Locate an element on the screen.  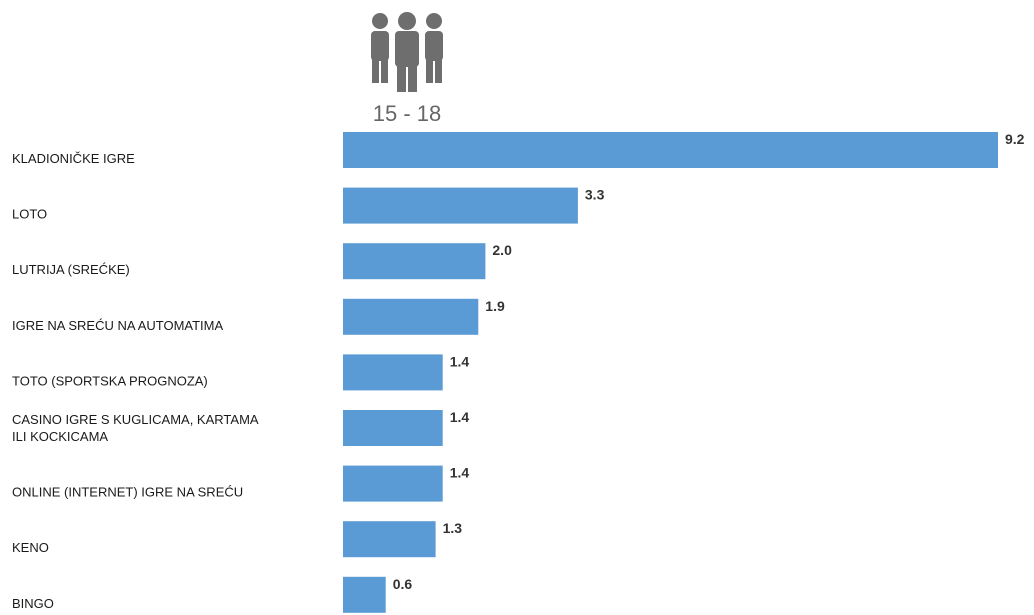
value-label: 1.9 is located at coordinates (495, 306).